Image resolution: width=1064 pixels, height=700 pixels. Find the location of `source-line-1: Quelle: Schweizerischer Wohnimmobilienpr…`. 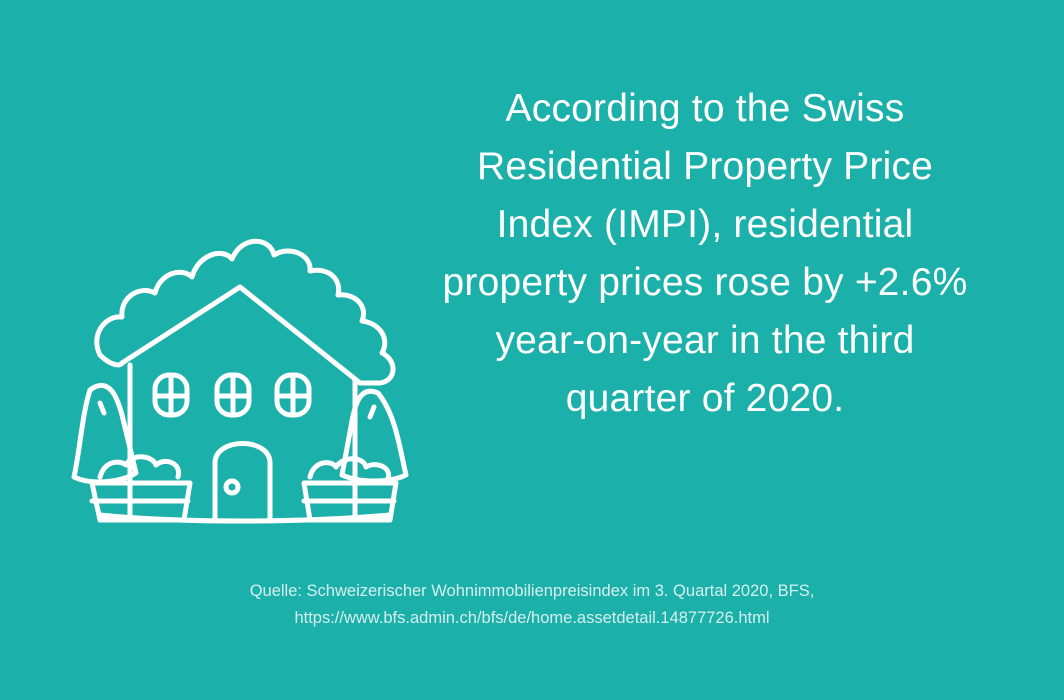

source-line-1: Quelle: Schweizerischer Wohnimmobilienpr… is located at coordinates (532, 591).